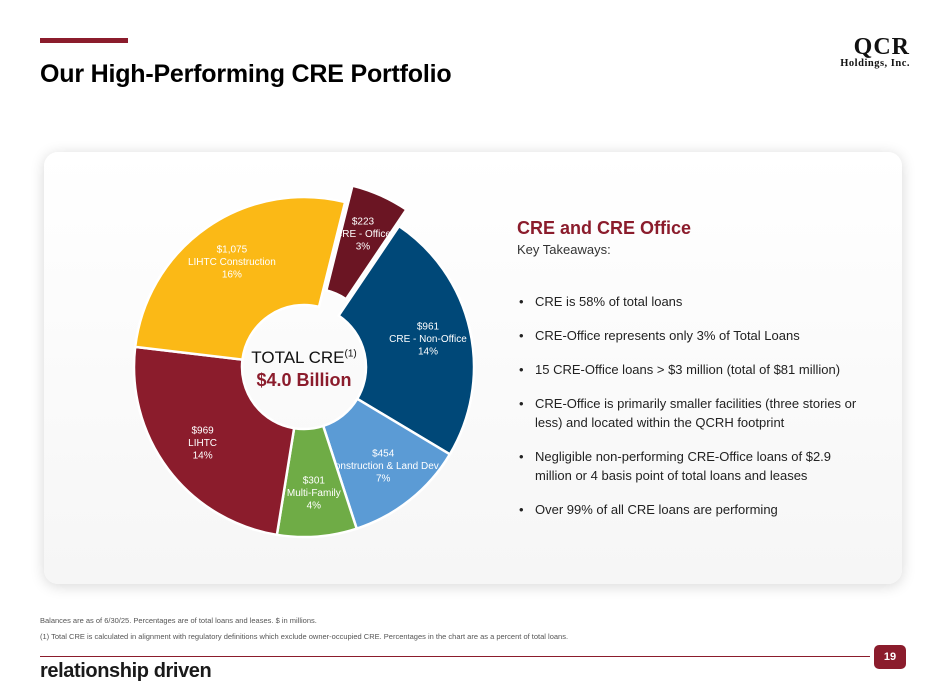  I want to click on donut-slice-cre-office, so click(366, 242).